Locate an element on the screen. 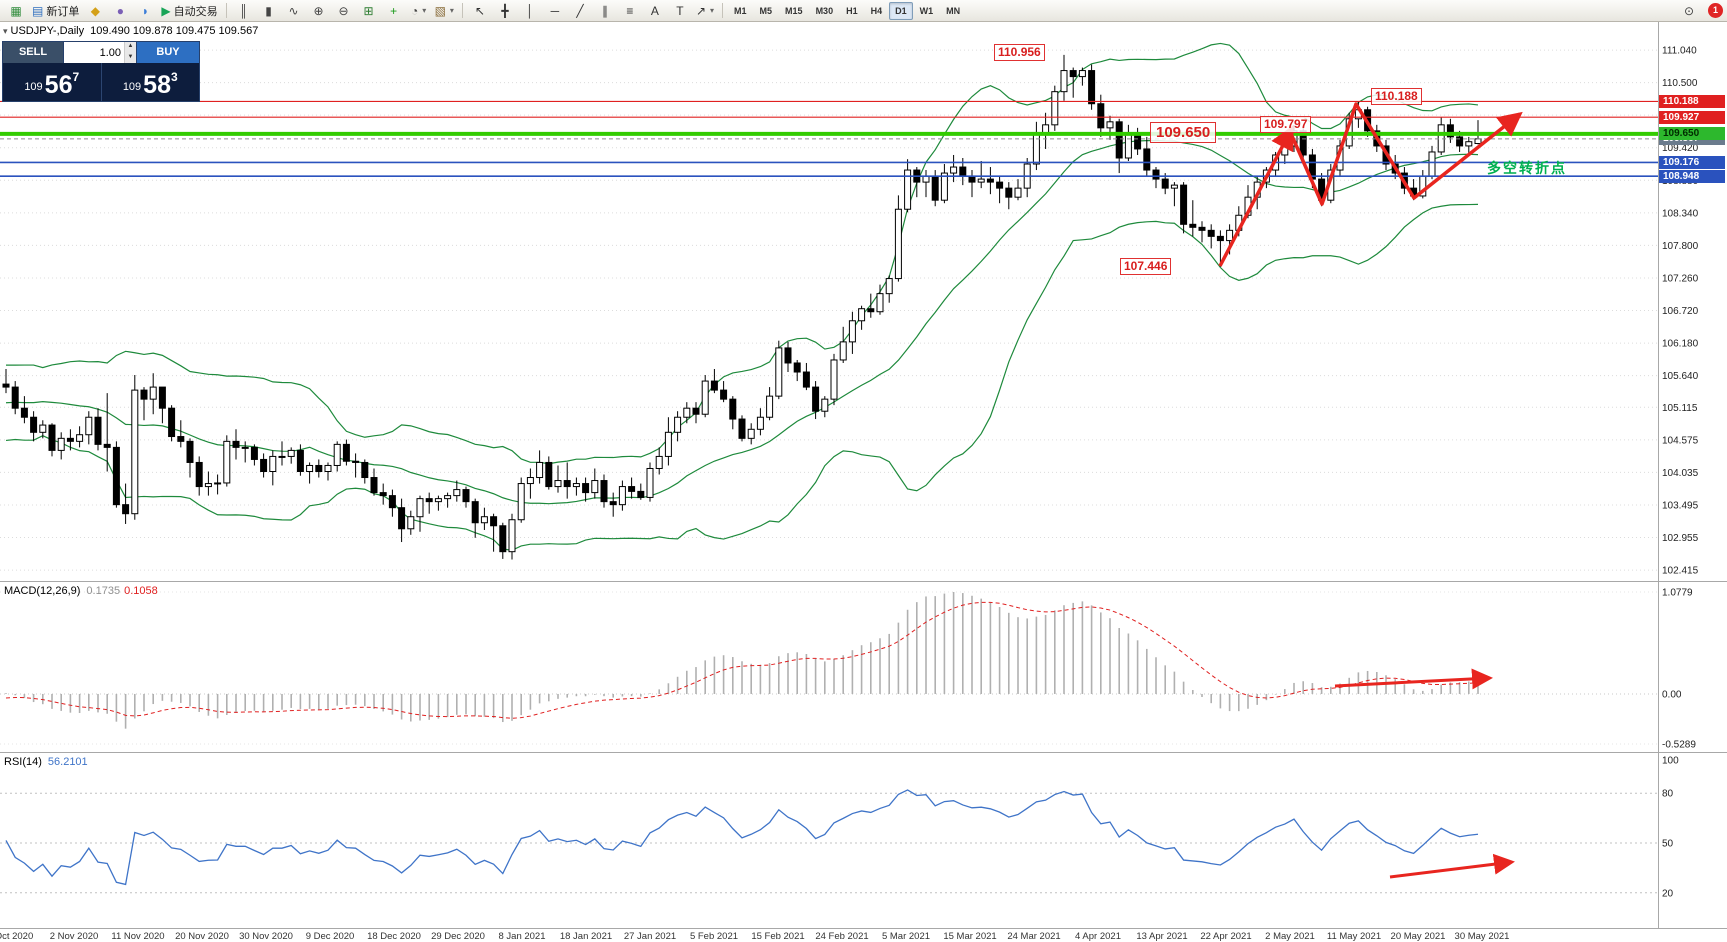  timeframe-button-H1: H1 is located at coordinates (852, 10).